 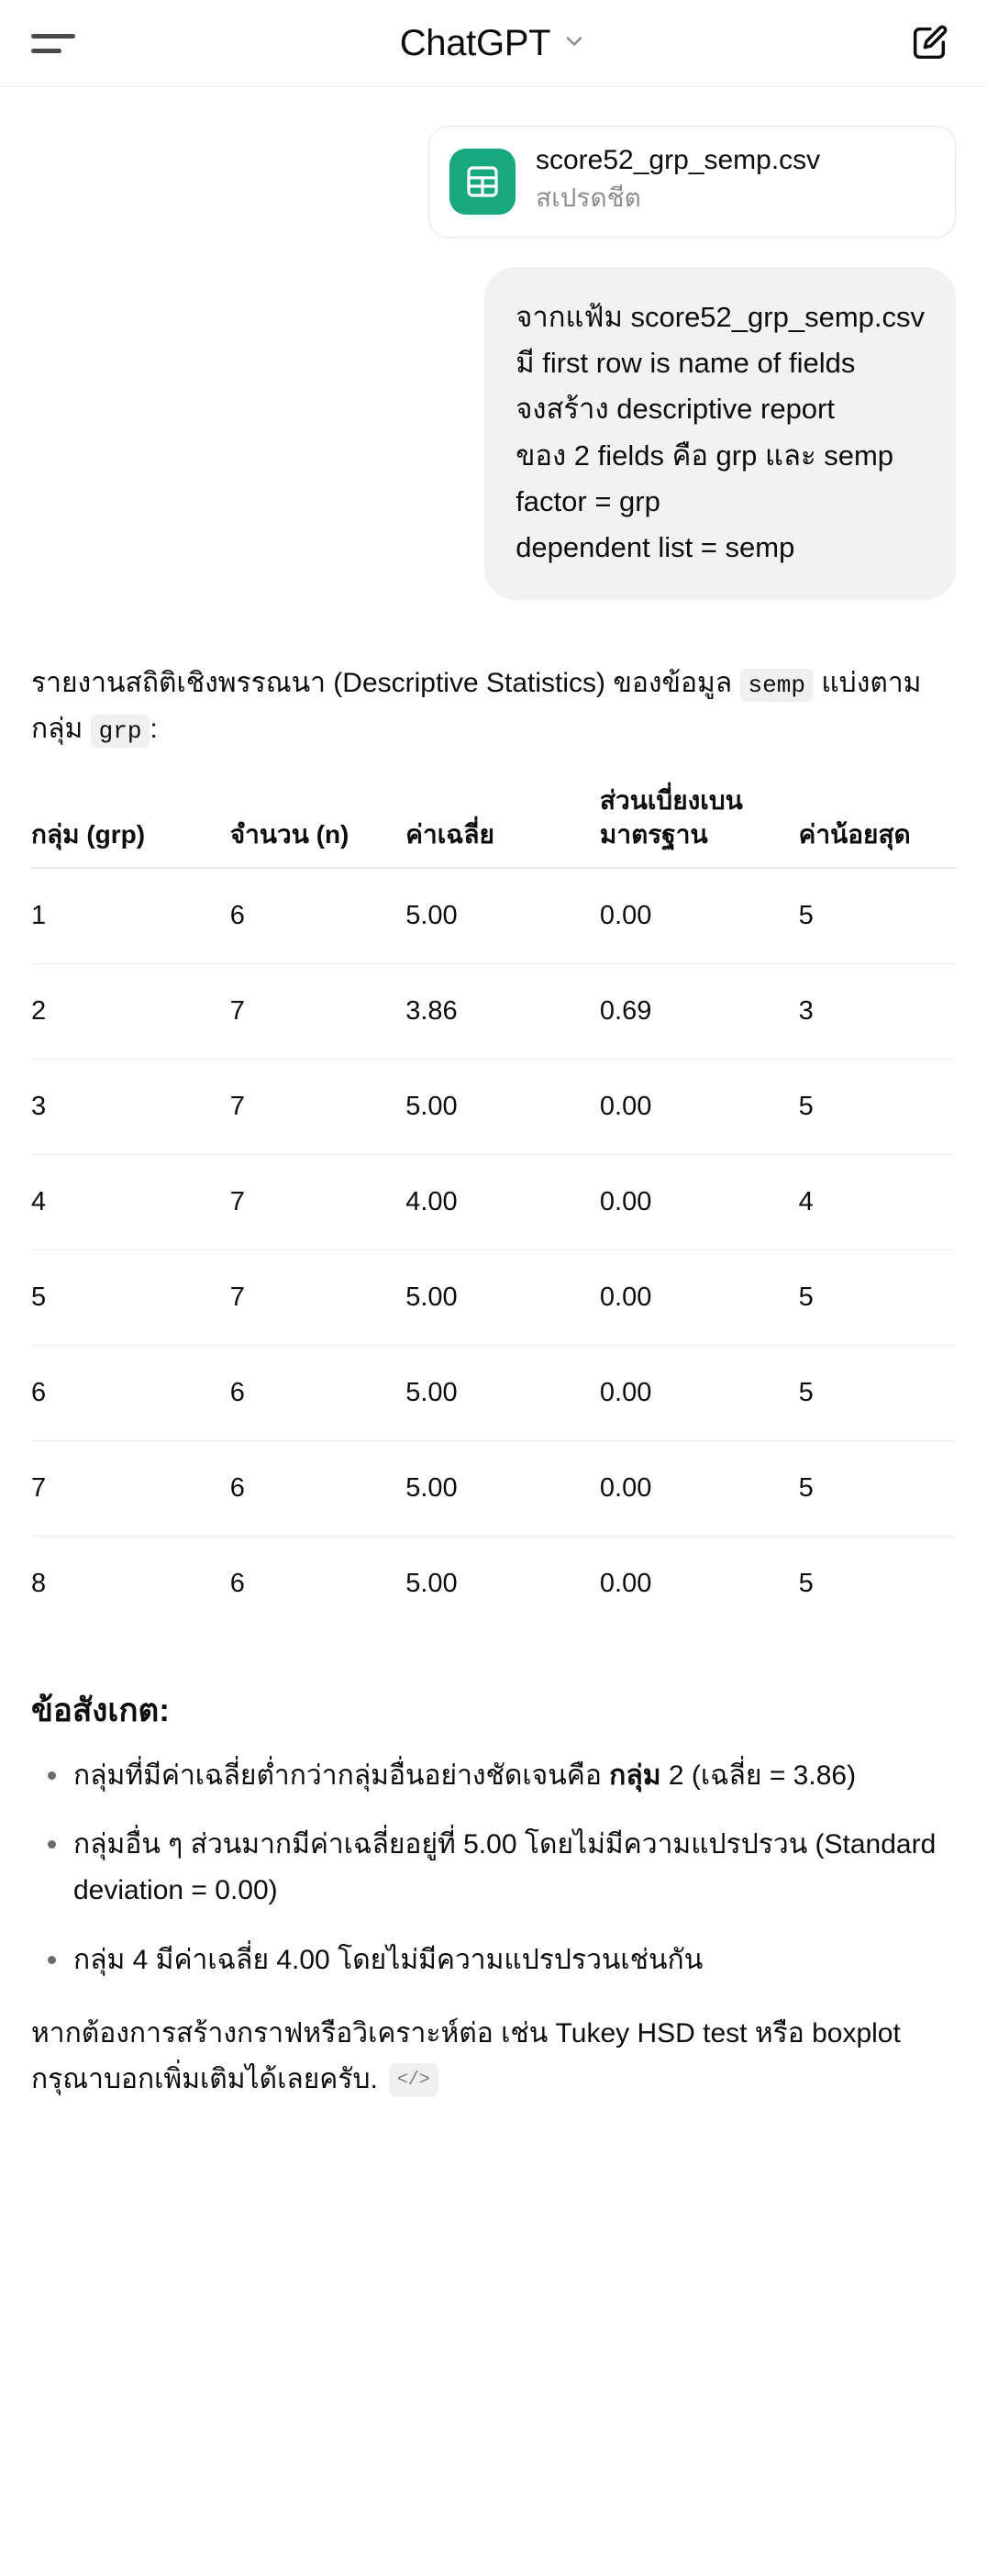 What do you see at coordinates (413, 2080) in the screenshot?
I see `code-view-badge: </>` at bounding box center [413, 2080].